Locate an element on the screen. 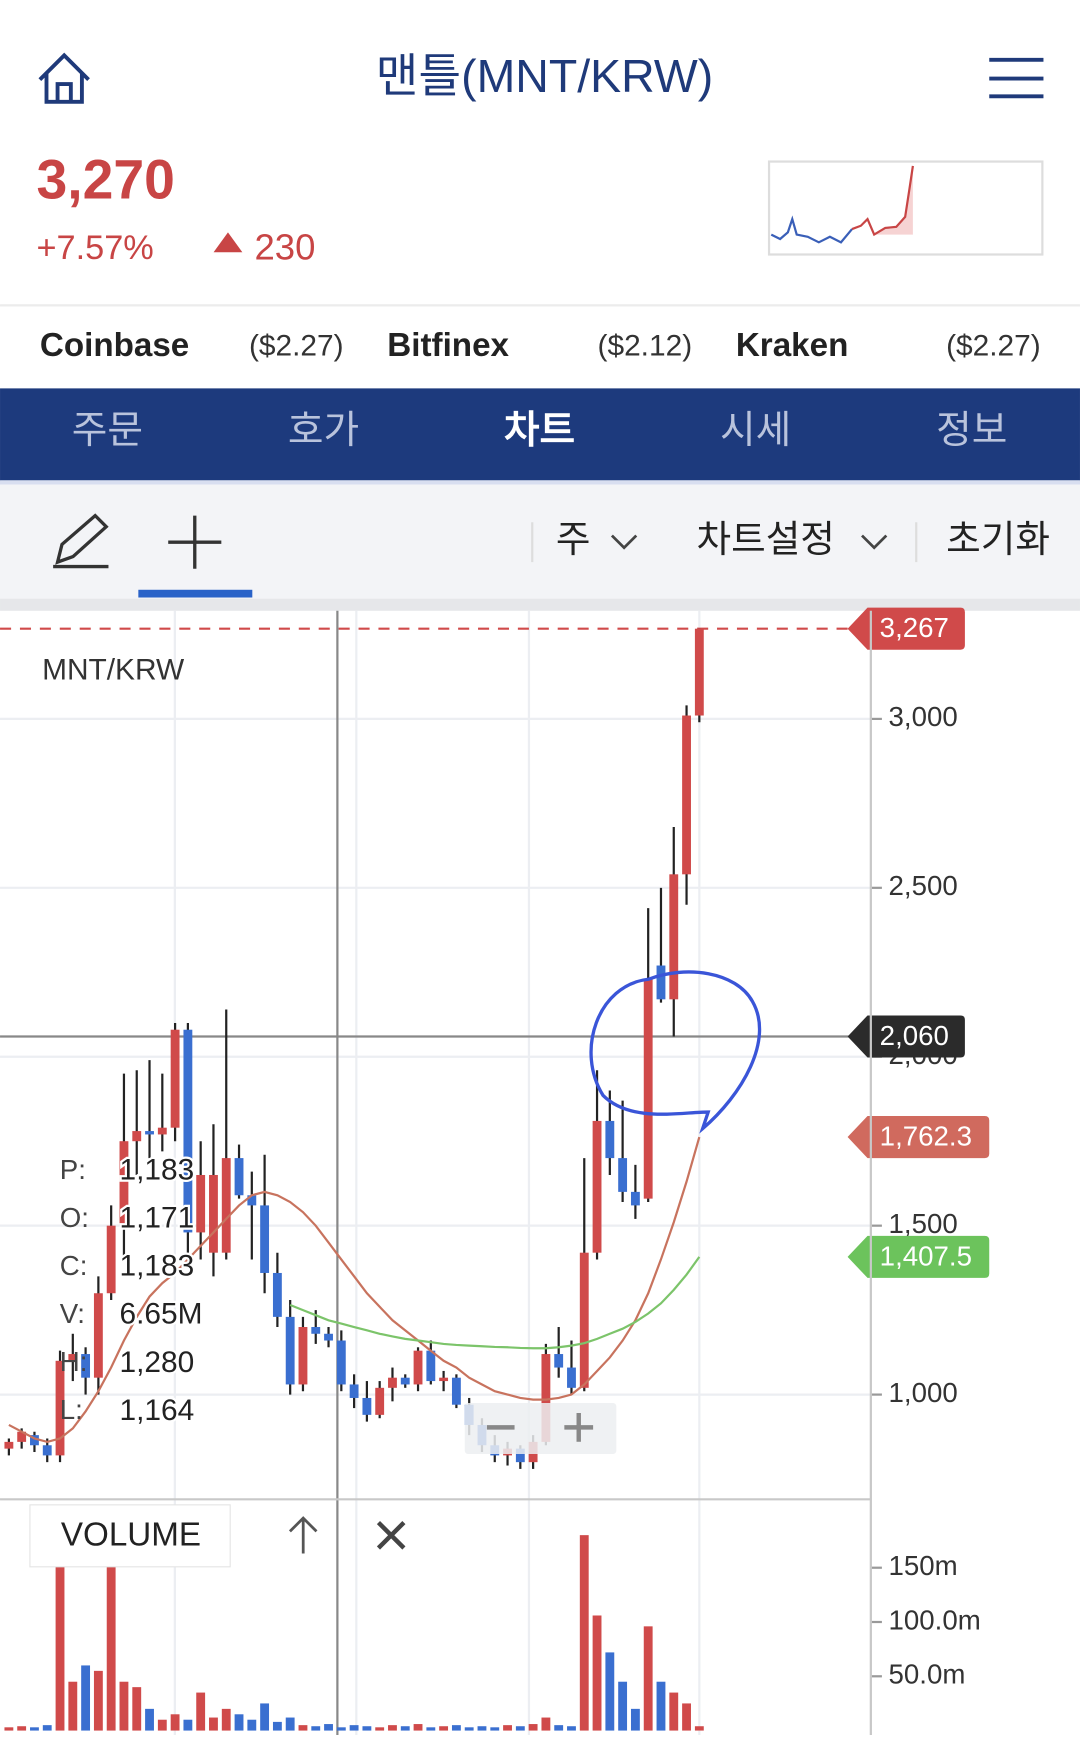 The height and width of the screenshot is (1740, 1080). move-up-icon is located at coordinates (303, 1535).